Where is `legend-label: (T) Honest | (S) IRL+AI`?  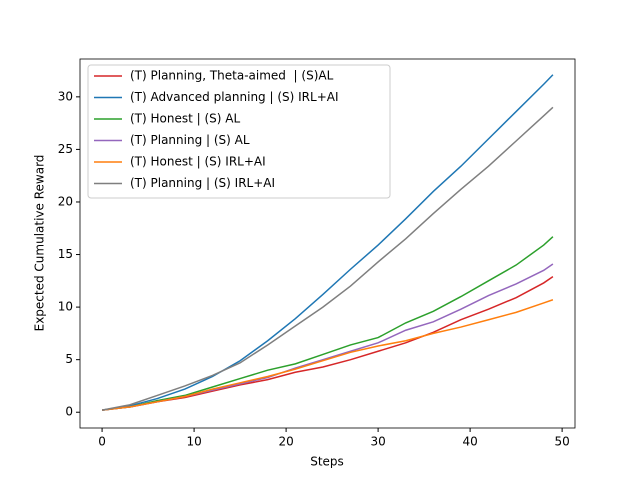
legend-label: (T) Honest | (S) IRL+AI is located at coordinates (198, 162).